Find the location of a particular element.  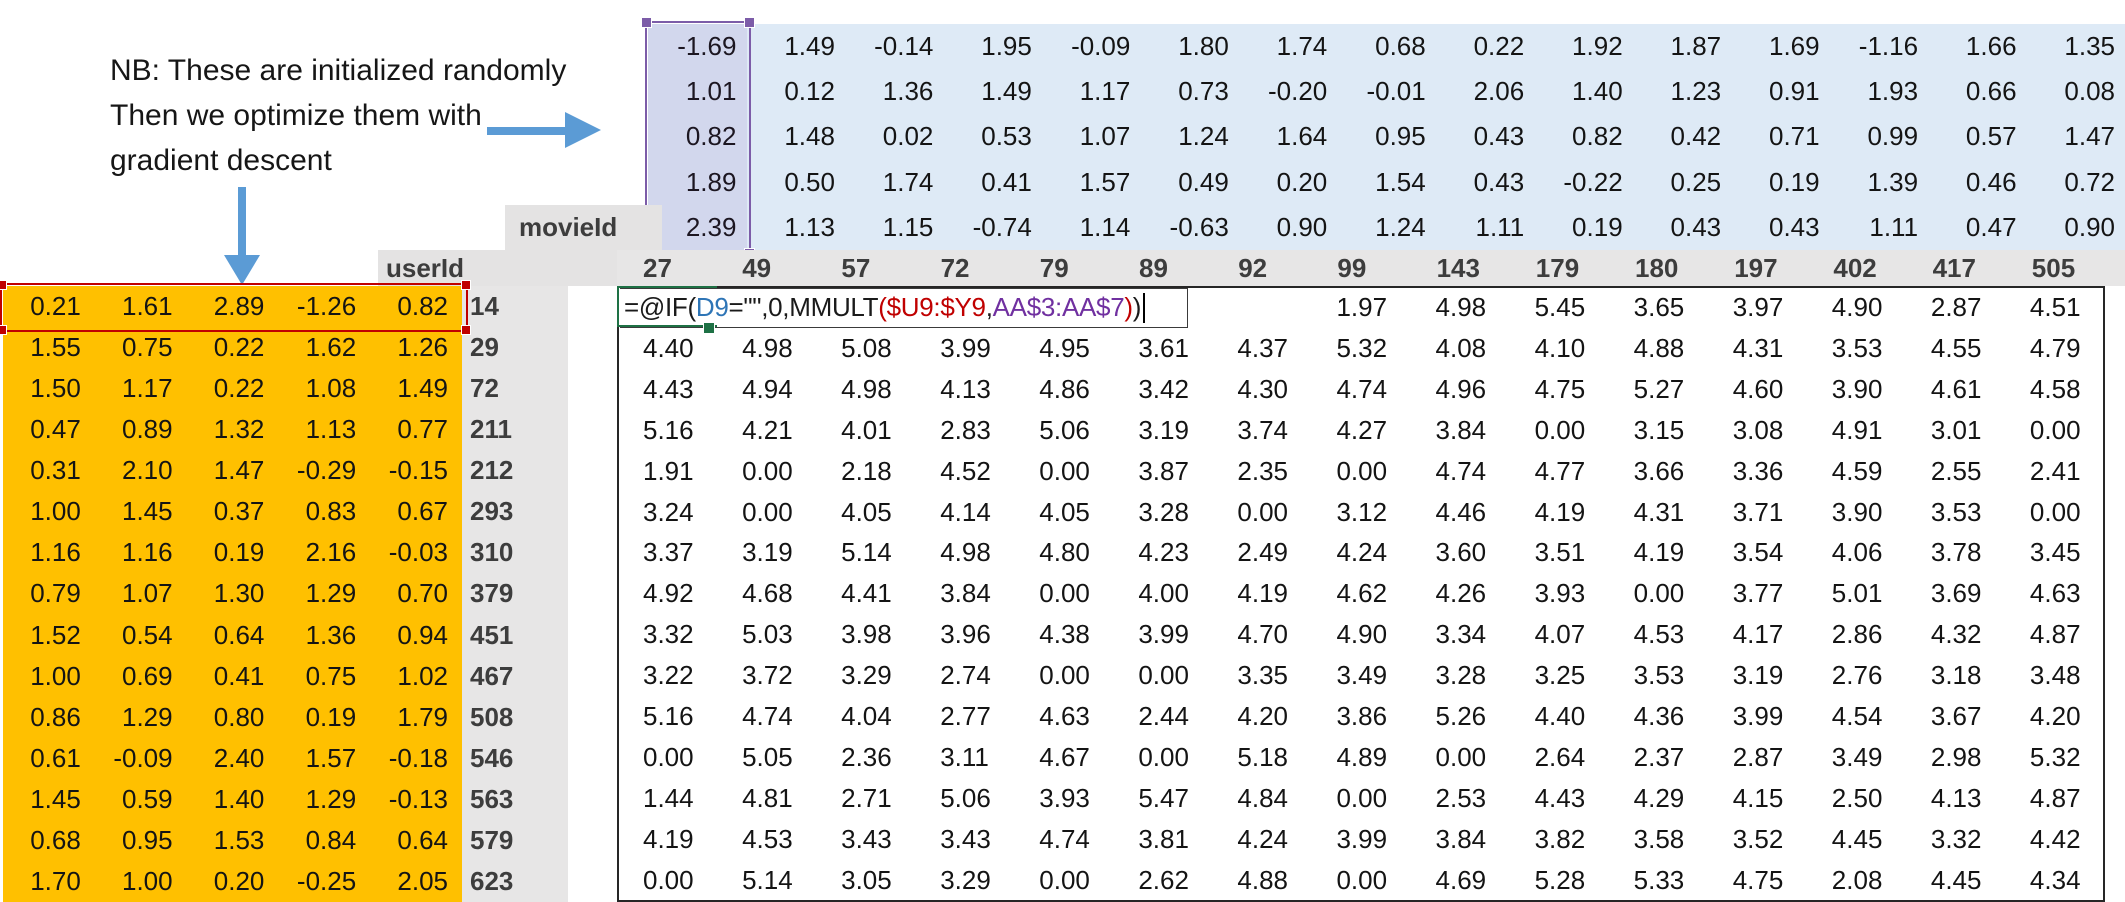

prediction-cell: 4.90 is located at coordinates (1362, 634).